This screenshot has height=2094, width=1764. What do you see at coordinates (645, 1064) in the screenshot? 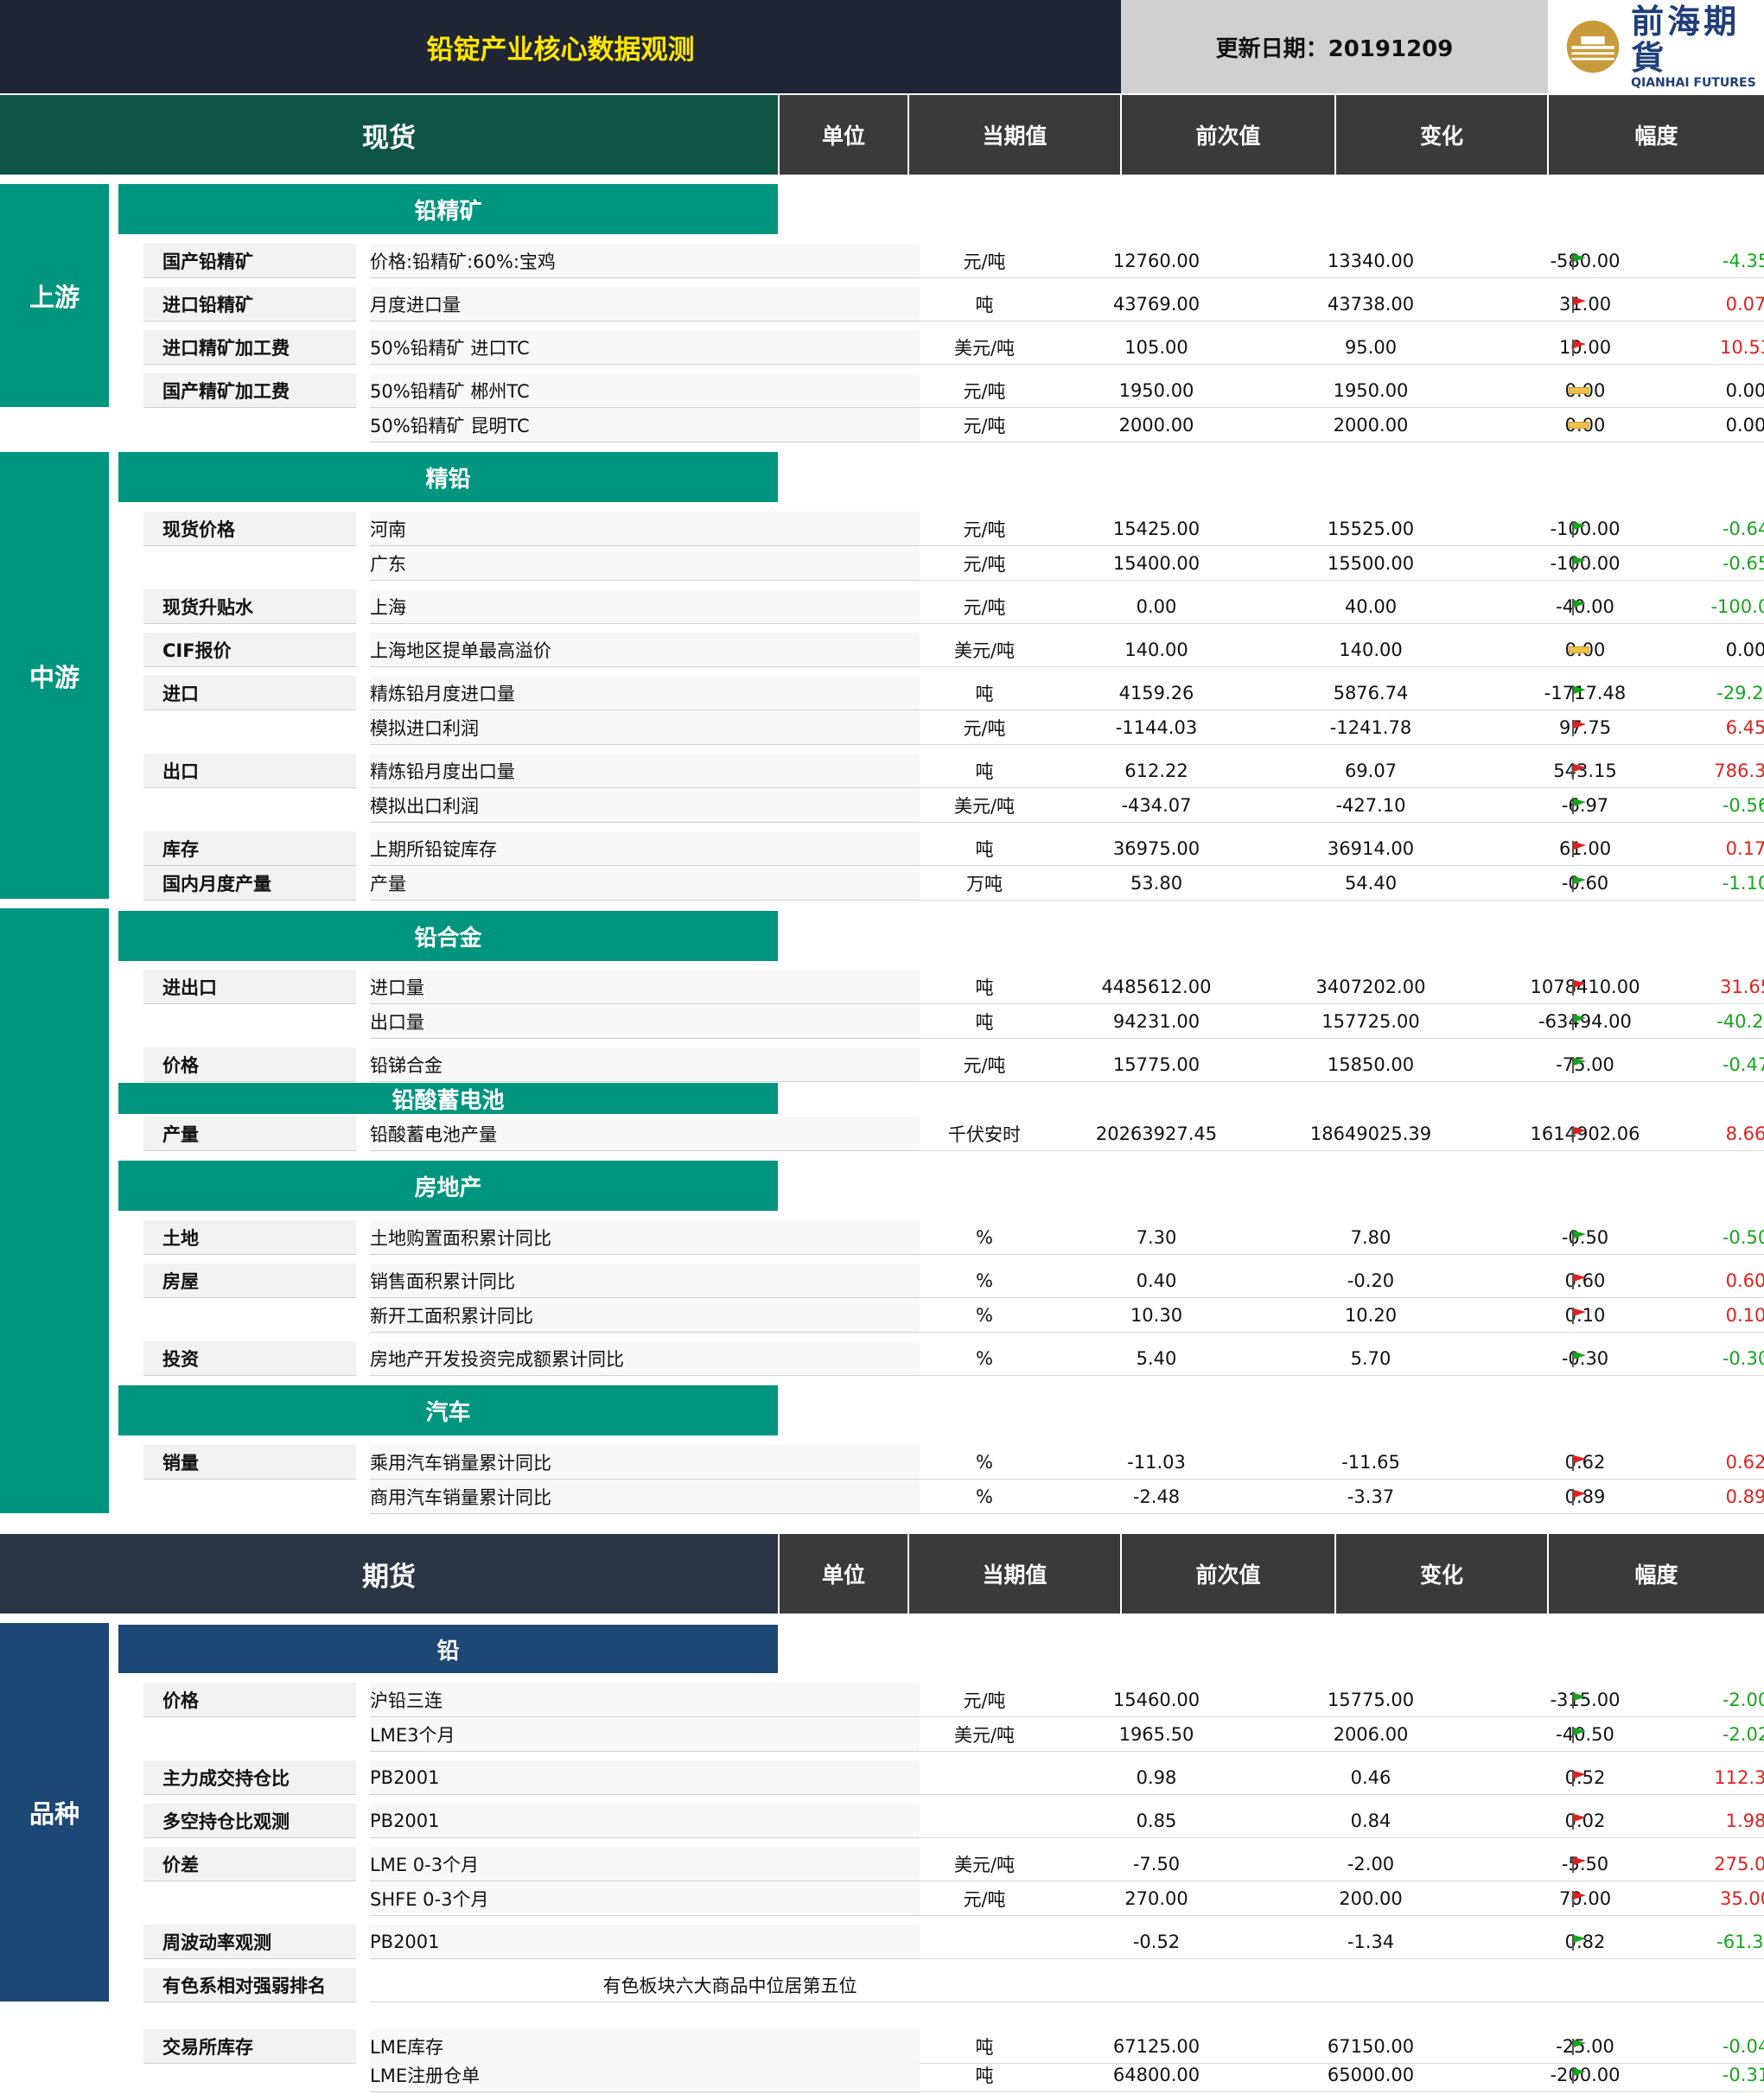
I see `indicator-name: 铅锑合金` at bounding box center [645, 1064].